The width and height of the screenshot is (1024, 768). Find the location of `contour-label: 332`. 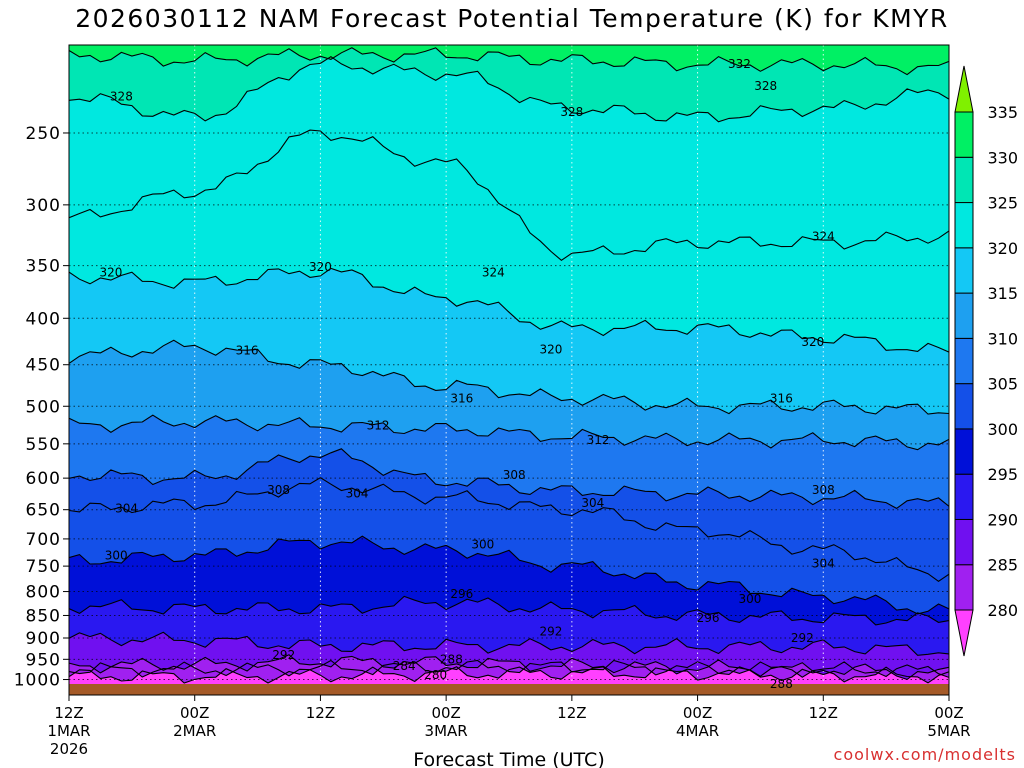

contour-label: 332 is located at coordinates (739, 64).